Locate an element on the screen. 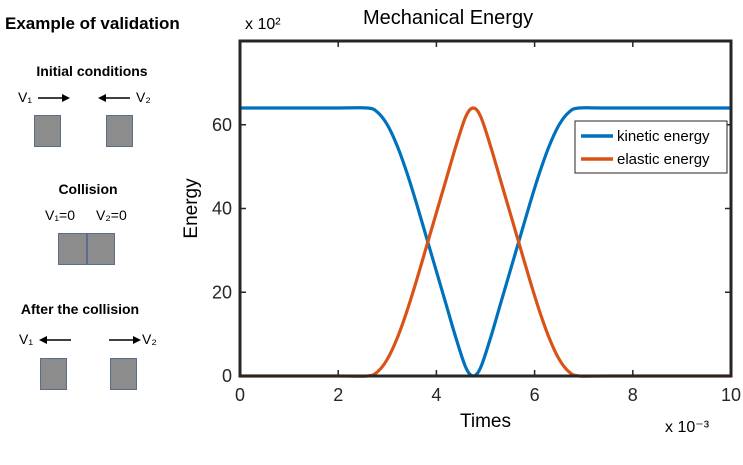 The width and height of the screenshot is (743, 465). x-axis-label: Times is located at coordinates (485, 421).